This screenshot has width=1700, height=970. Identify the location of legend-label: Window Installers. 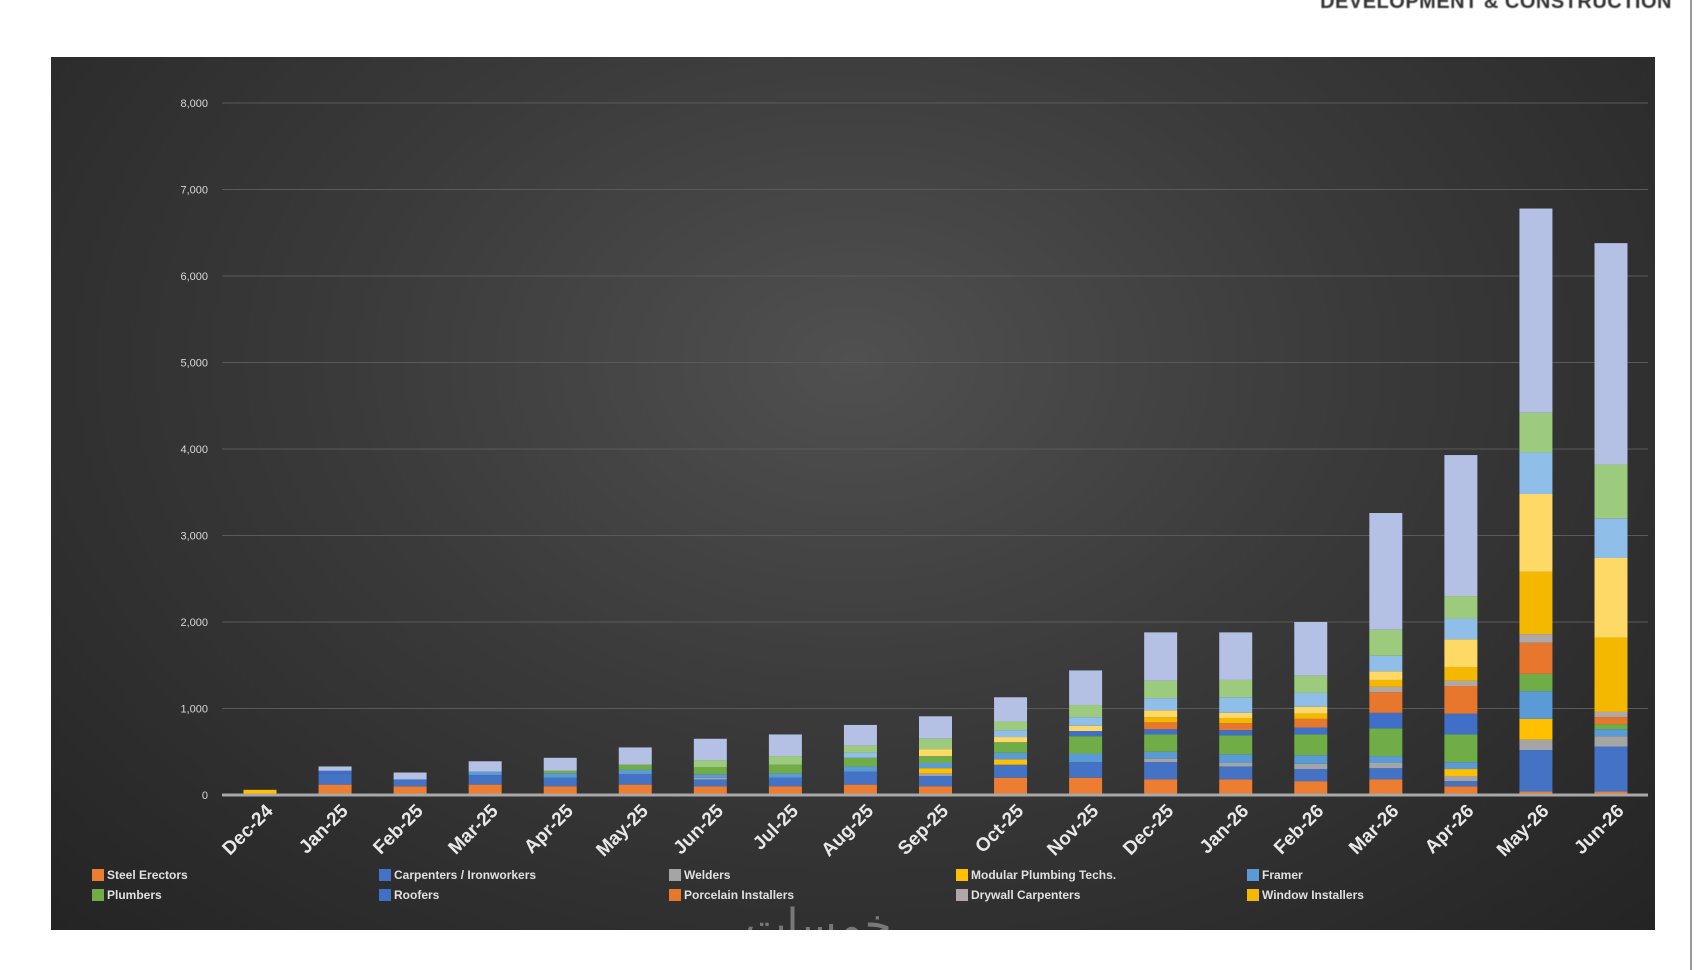
(1313, 895).